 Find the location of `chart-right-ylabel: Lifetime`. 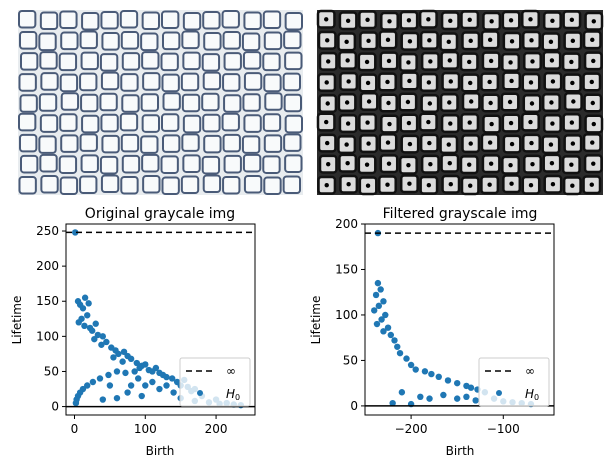

chart-right-ylabel: Lifetime is located at coordinates (316, 320).